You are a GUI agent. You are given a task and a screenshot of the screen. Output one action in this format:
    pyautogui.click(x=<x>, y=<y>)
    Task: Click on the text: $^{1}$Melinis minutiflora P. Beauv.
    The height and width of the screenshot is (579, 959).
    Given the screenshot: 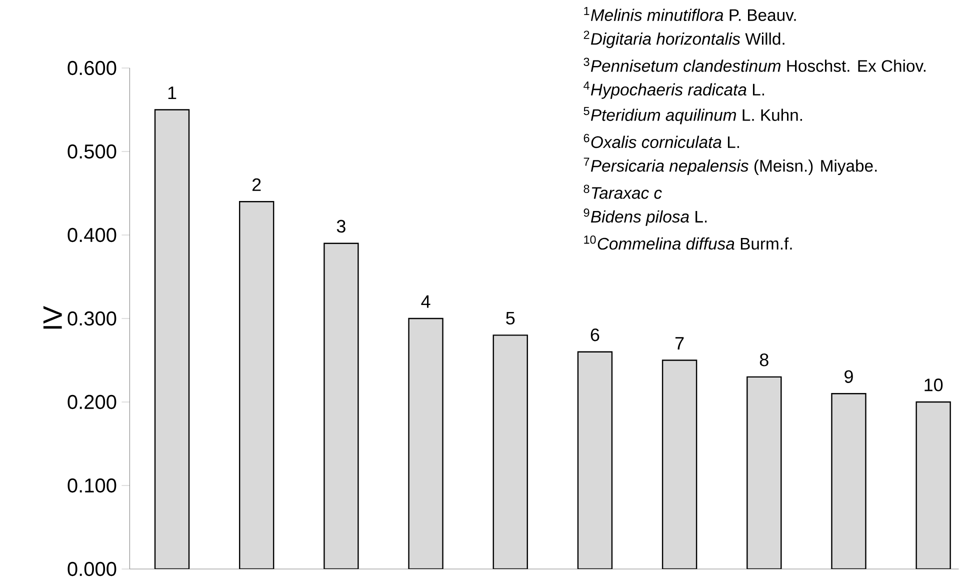 What is the action you would take?
    pyautogui.click(x=690, y=14)
    